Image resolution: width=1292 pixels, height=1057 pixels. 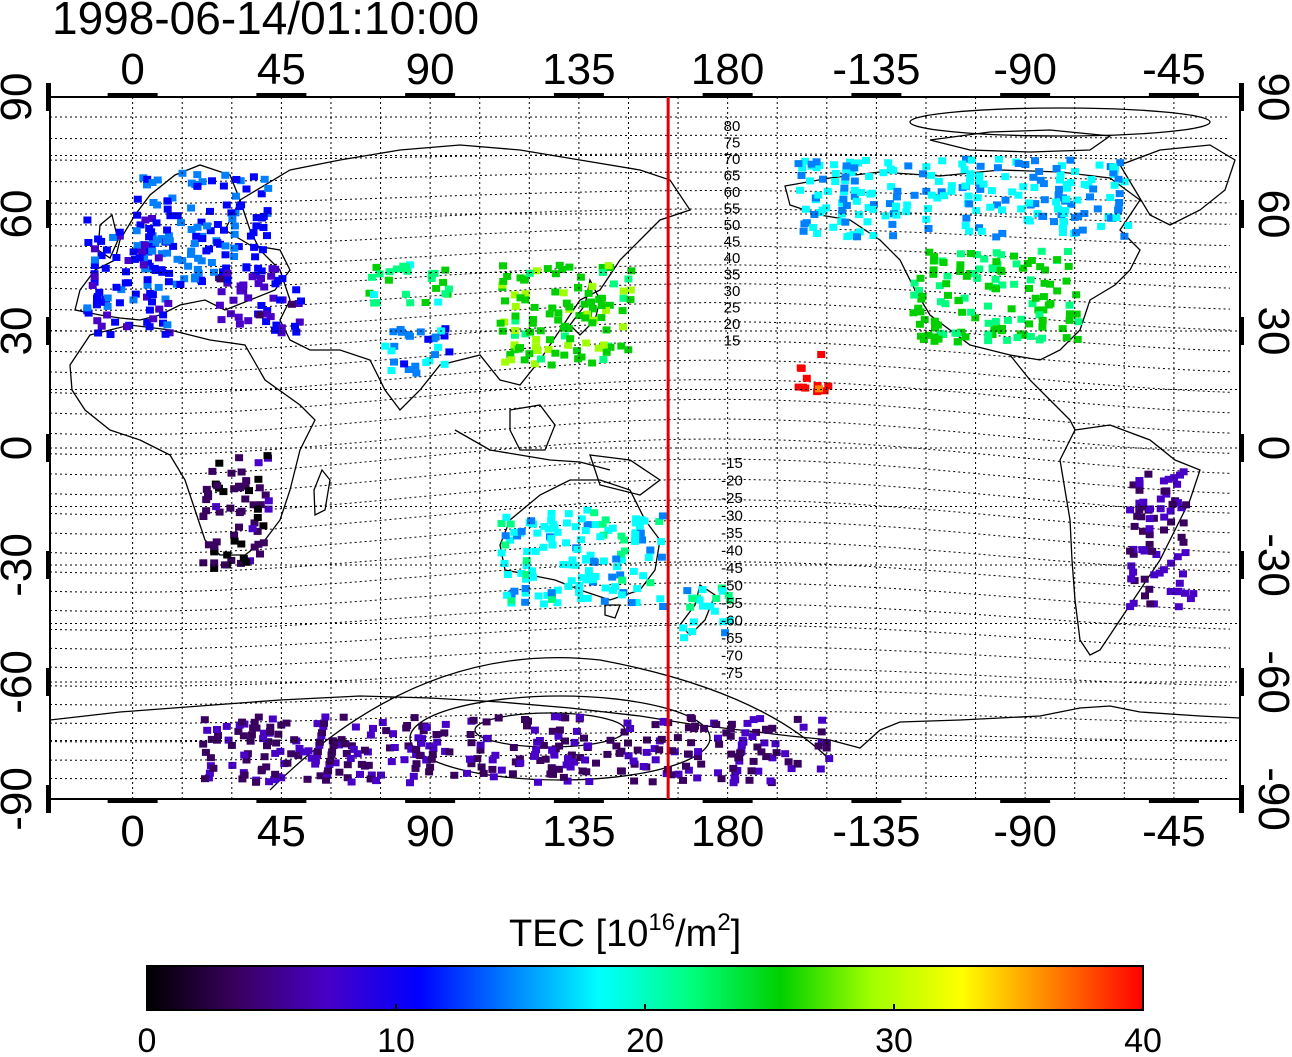 I want to click on lon-tick-label-top: -90, so click(x=1025, y=69).